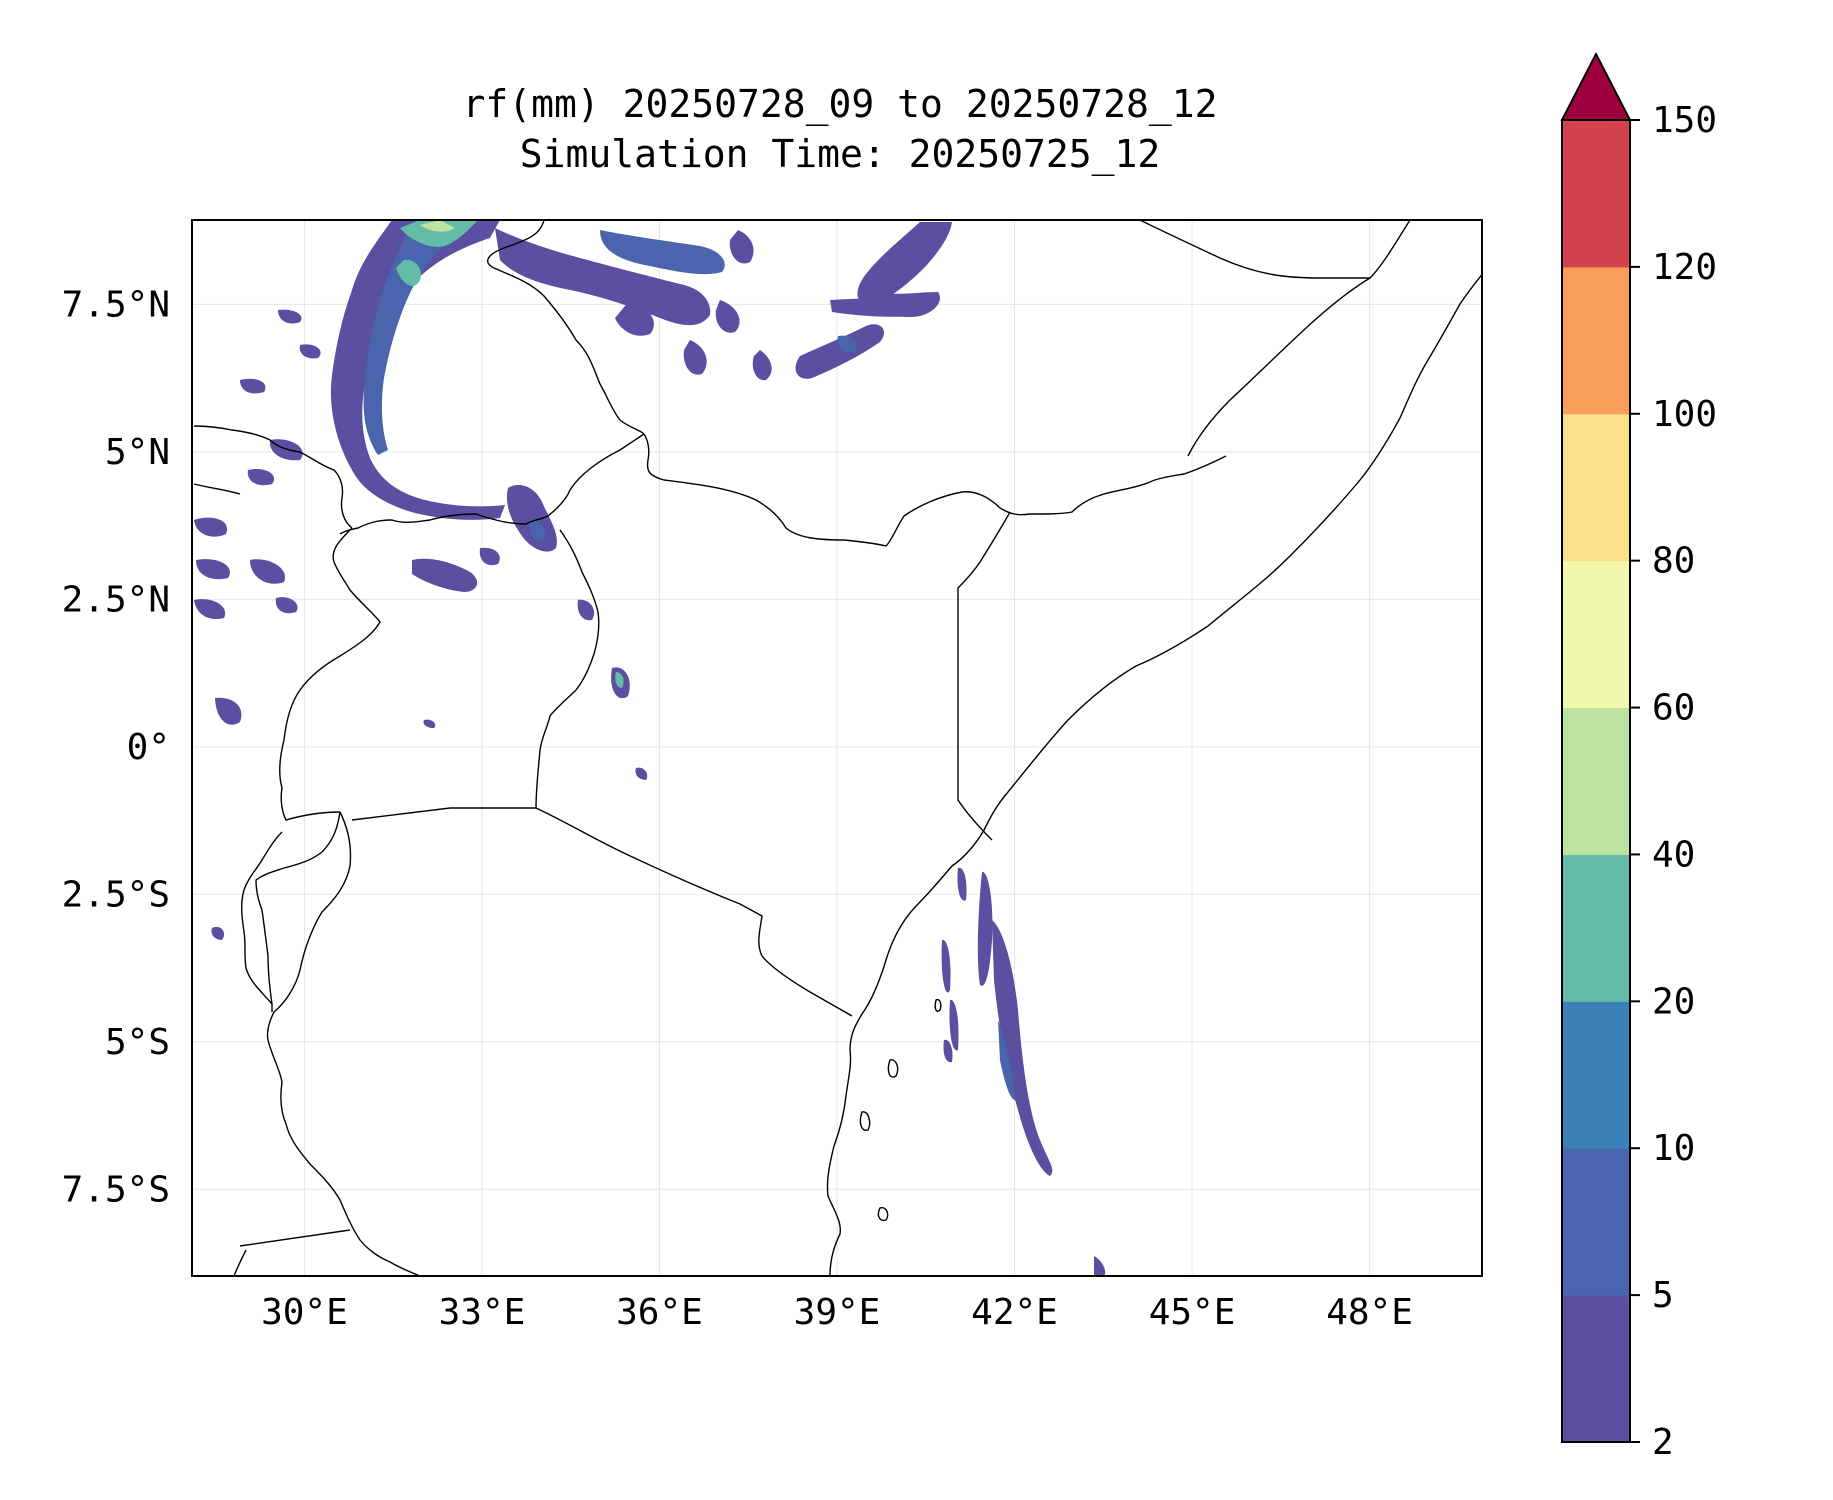 Image resolution: width=1833 pixels, height=1500 pixels. I want to click on lon-tick-label: 48°E, so click(1369, 1312).